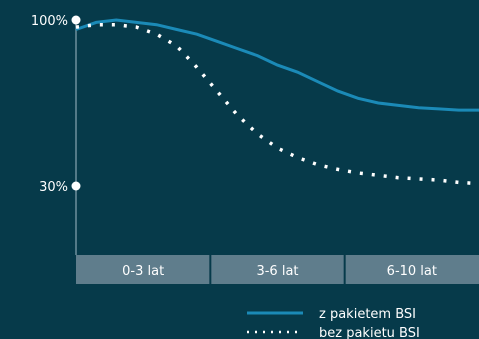 This screenshot has height=339, width=479. Describe the element at coordinates (367, 314) in the screenshot. I see `legend-label: z pakietem BSI` at that location.